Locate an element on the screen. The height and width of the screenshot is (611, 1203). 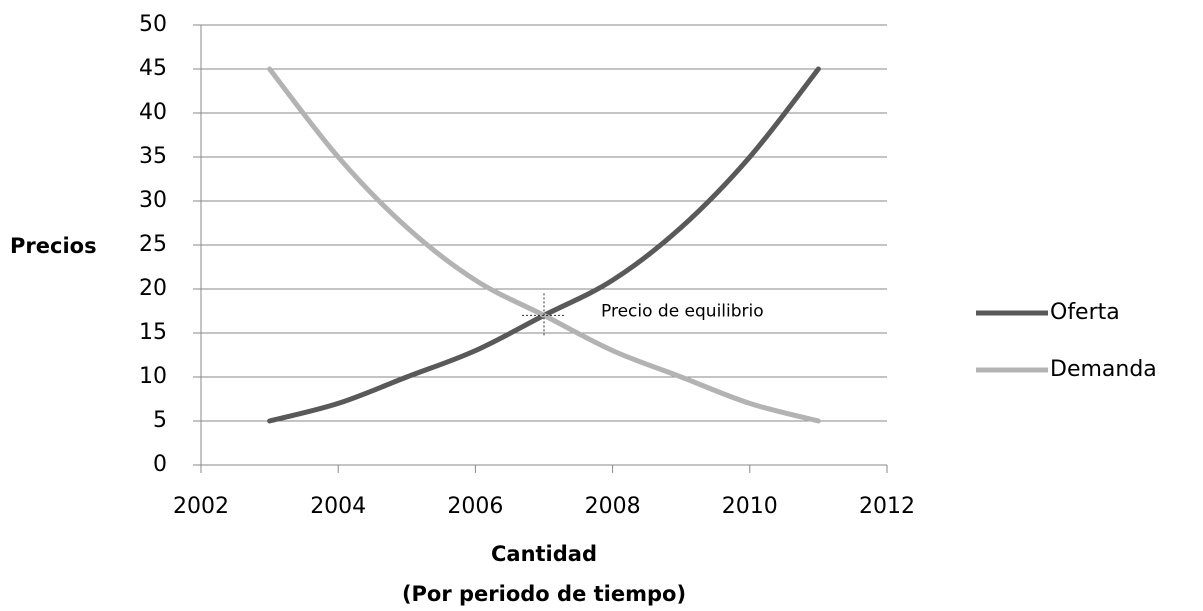
x-tick-label: 2010 is located at coordinates (750, 506).